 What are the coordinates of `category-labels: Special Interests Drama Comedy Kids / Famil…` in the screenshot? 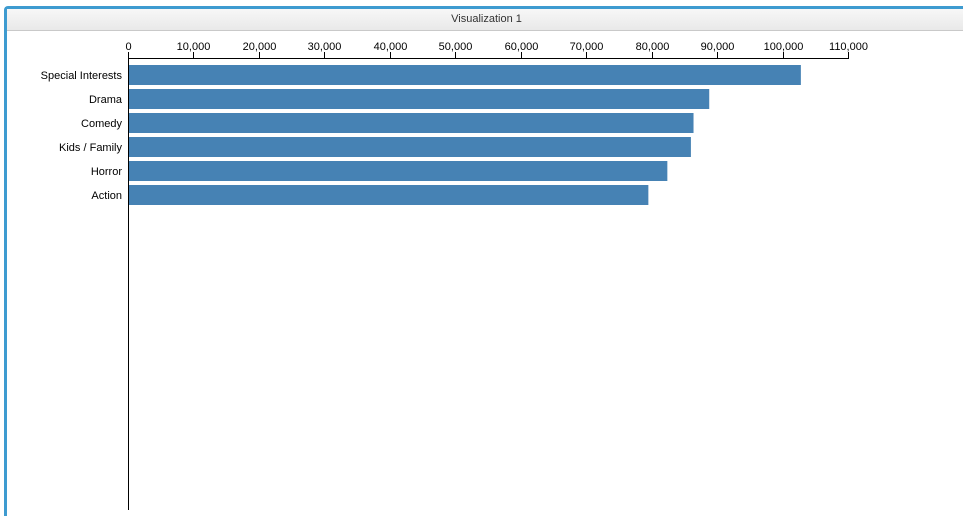 It's located at (82, 136).